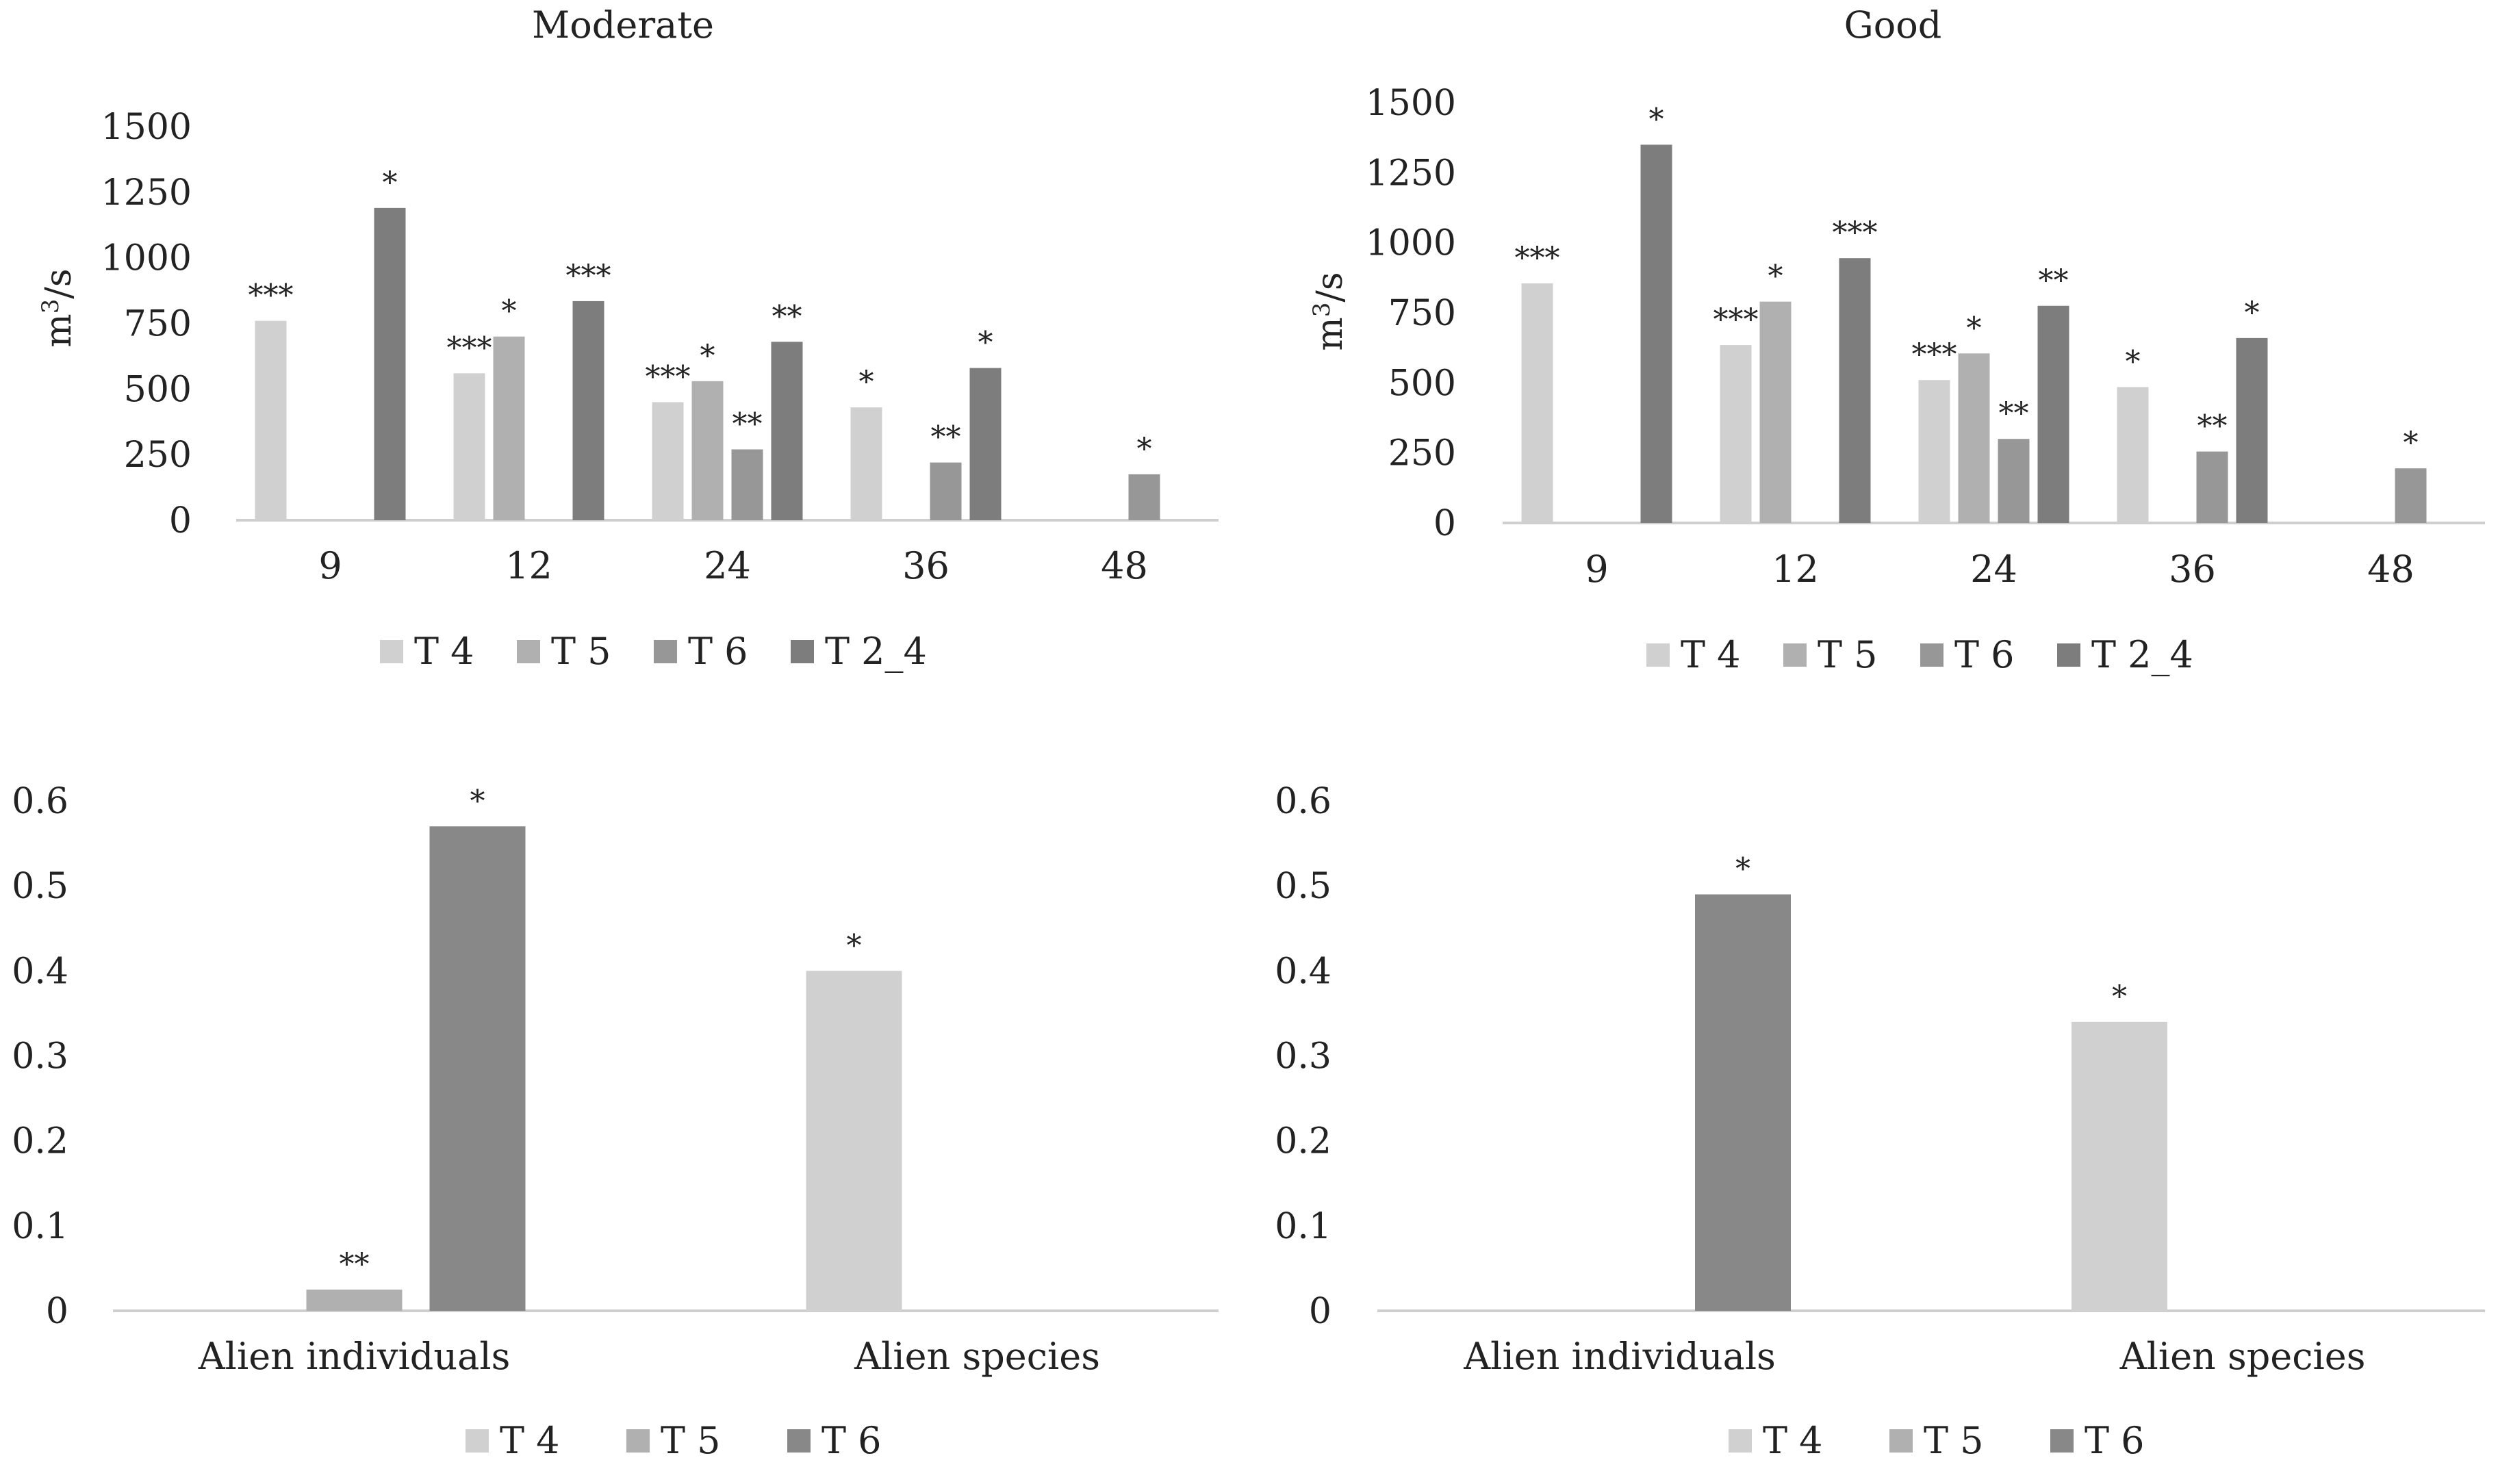 The image size is (2498, 1484). What do you see at coordinates (158, 456) in the screenshot?
I see `y-tick-label: 250` at bounding box center [158, 456].